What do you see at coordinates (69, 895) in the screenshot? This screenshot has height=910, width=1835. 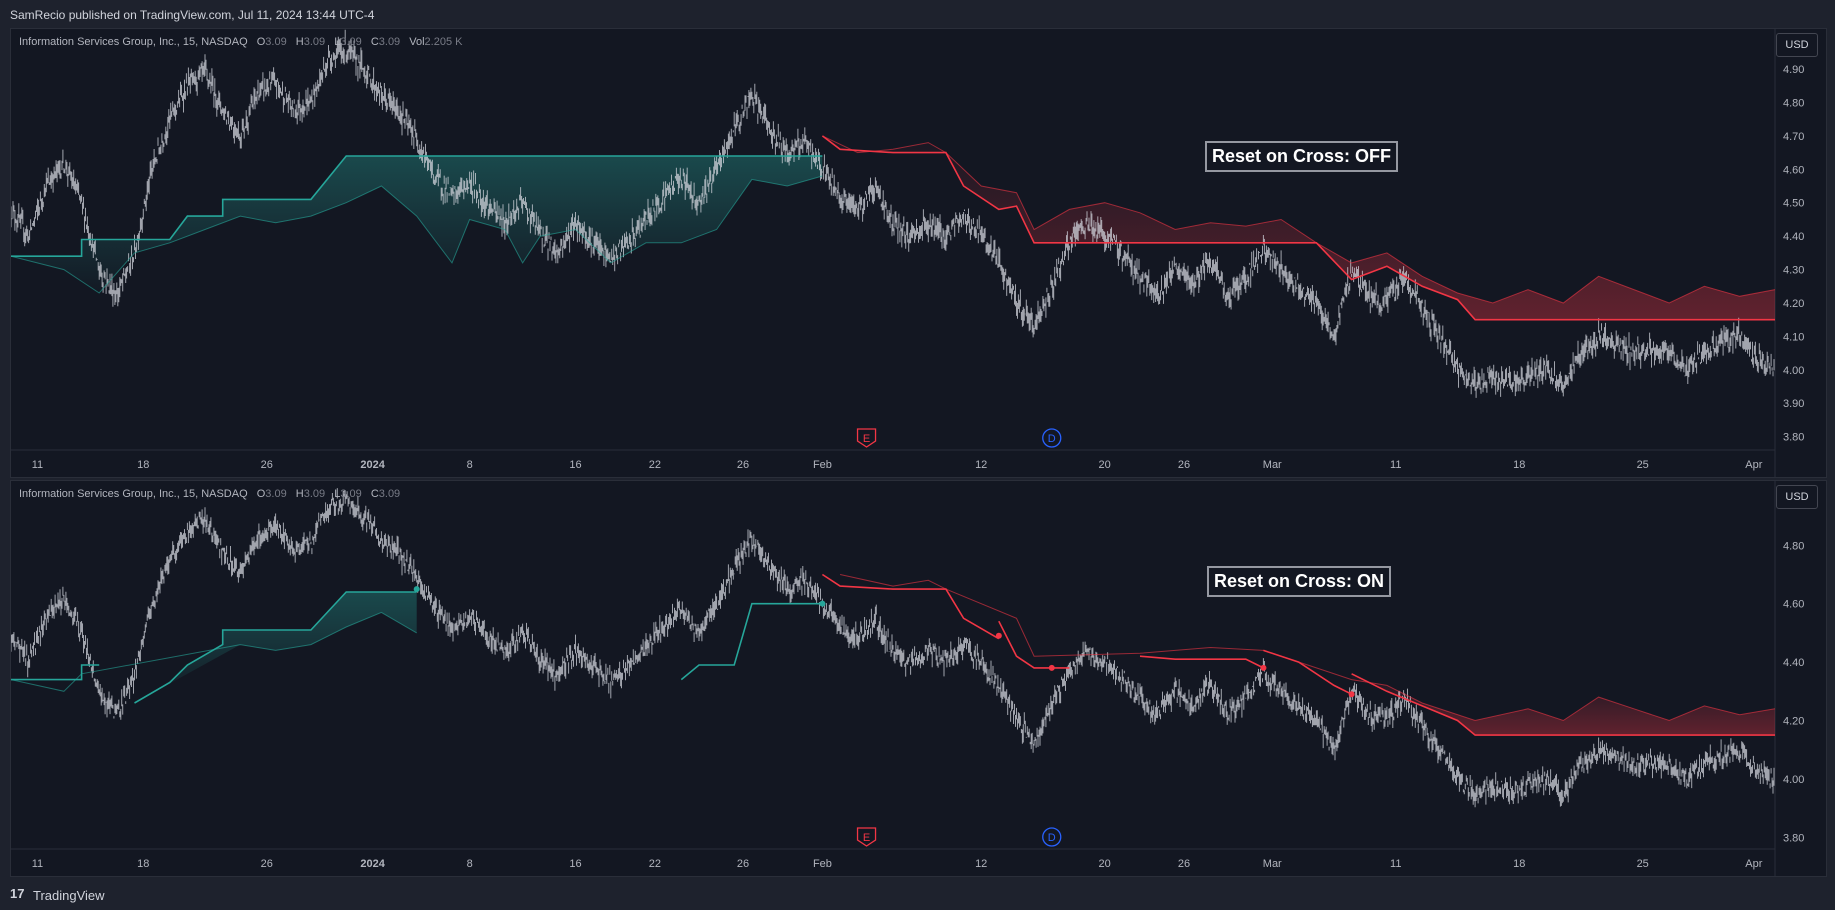 I see `tradingview-brand: TradingView` at bounding box center [69, 895].